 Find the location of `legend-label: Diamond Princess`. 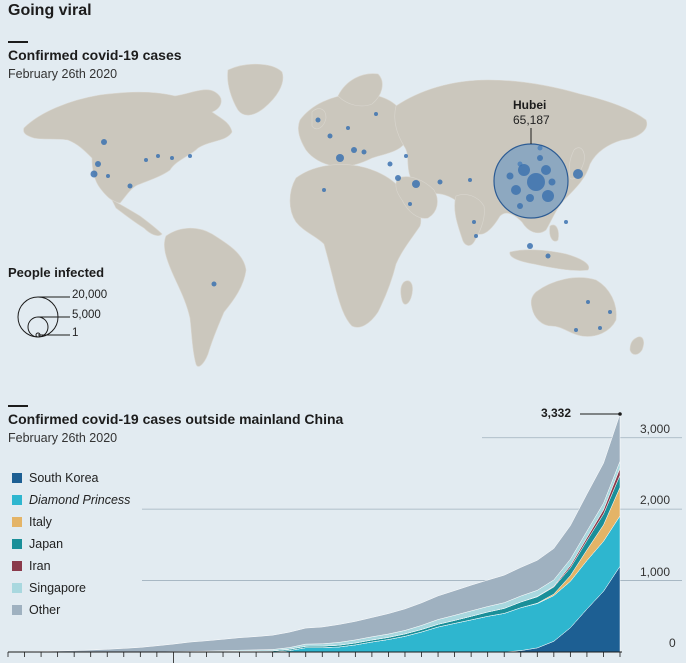

legend-label: Diamond Princess is located at coordinates (80, 500).